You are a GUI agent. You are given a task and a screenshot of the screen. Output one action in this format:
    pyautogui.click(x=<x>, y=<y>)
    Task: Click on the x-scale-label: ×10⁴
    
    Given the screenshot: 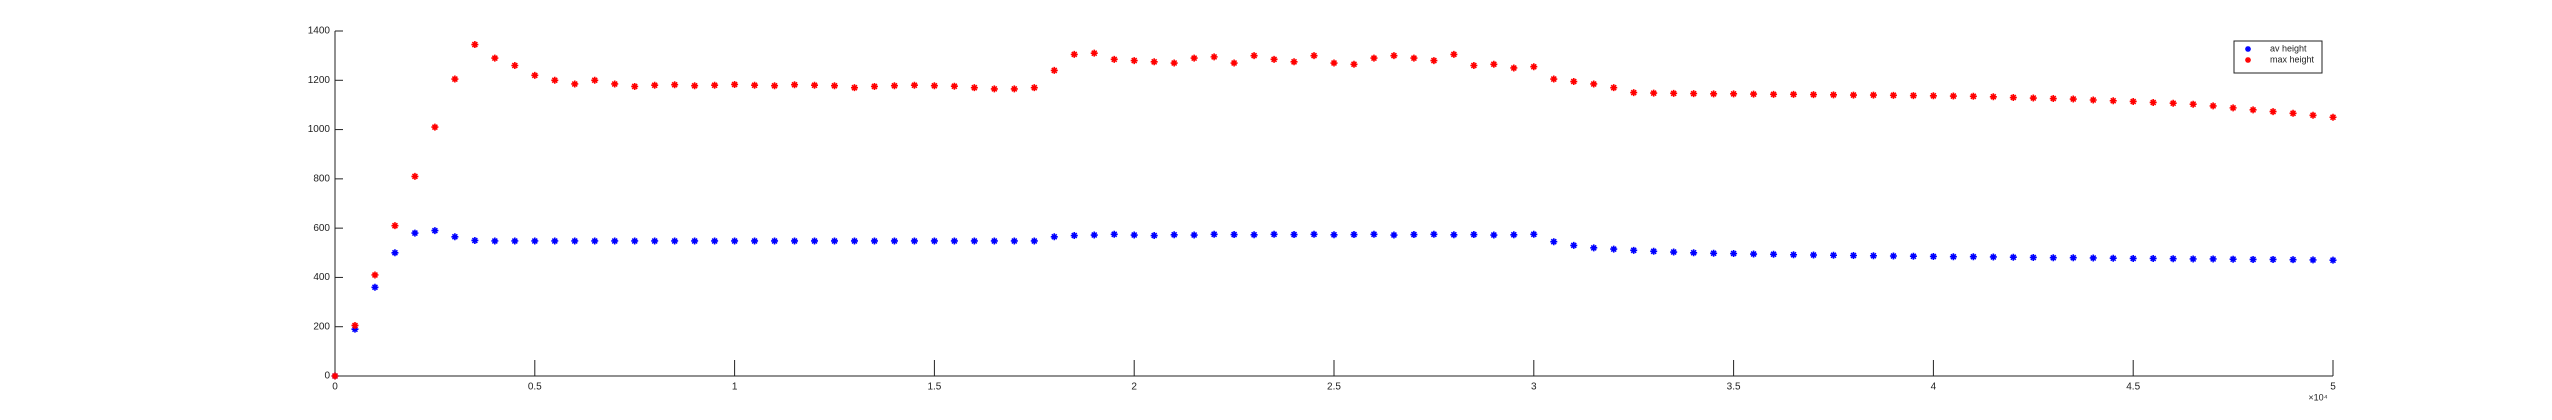 What is the action you would take?
    pyautogui.click(x=2317, y=397)
    